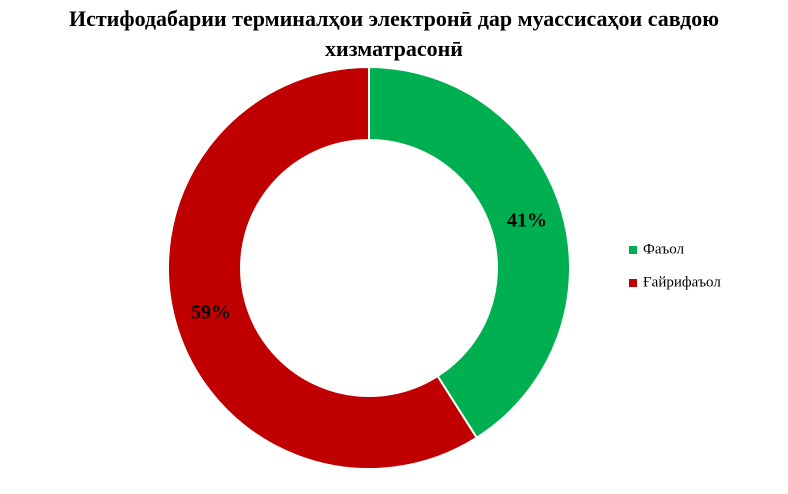 The width and height of the screenshot is (788, 494). What do you see at coordinates (682, 282) in the screenshot?
I see `legend-label: Ғайрифаъол` at bounding box center [682, 282].